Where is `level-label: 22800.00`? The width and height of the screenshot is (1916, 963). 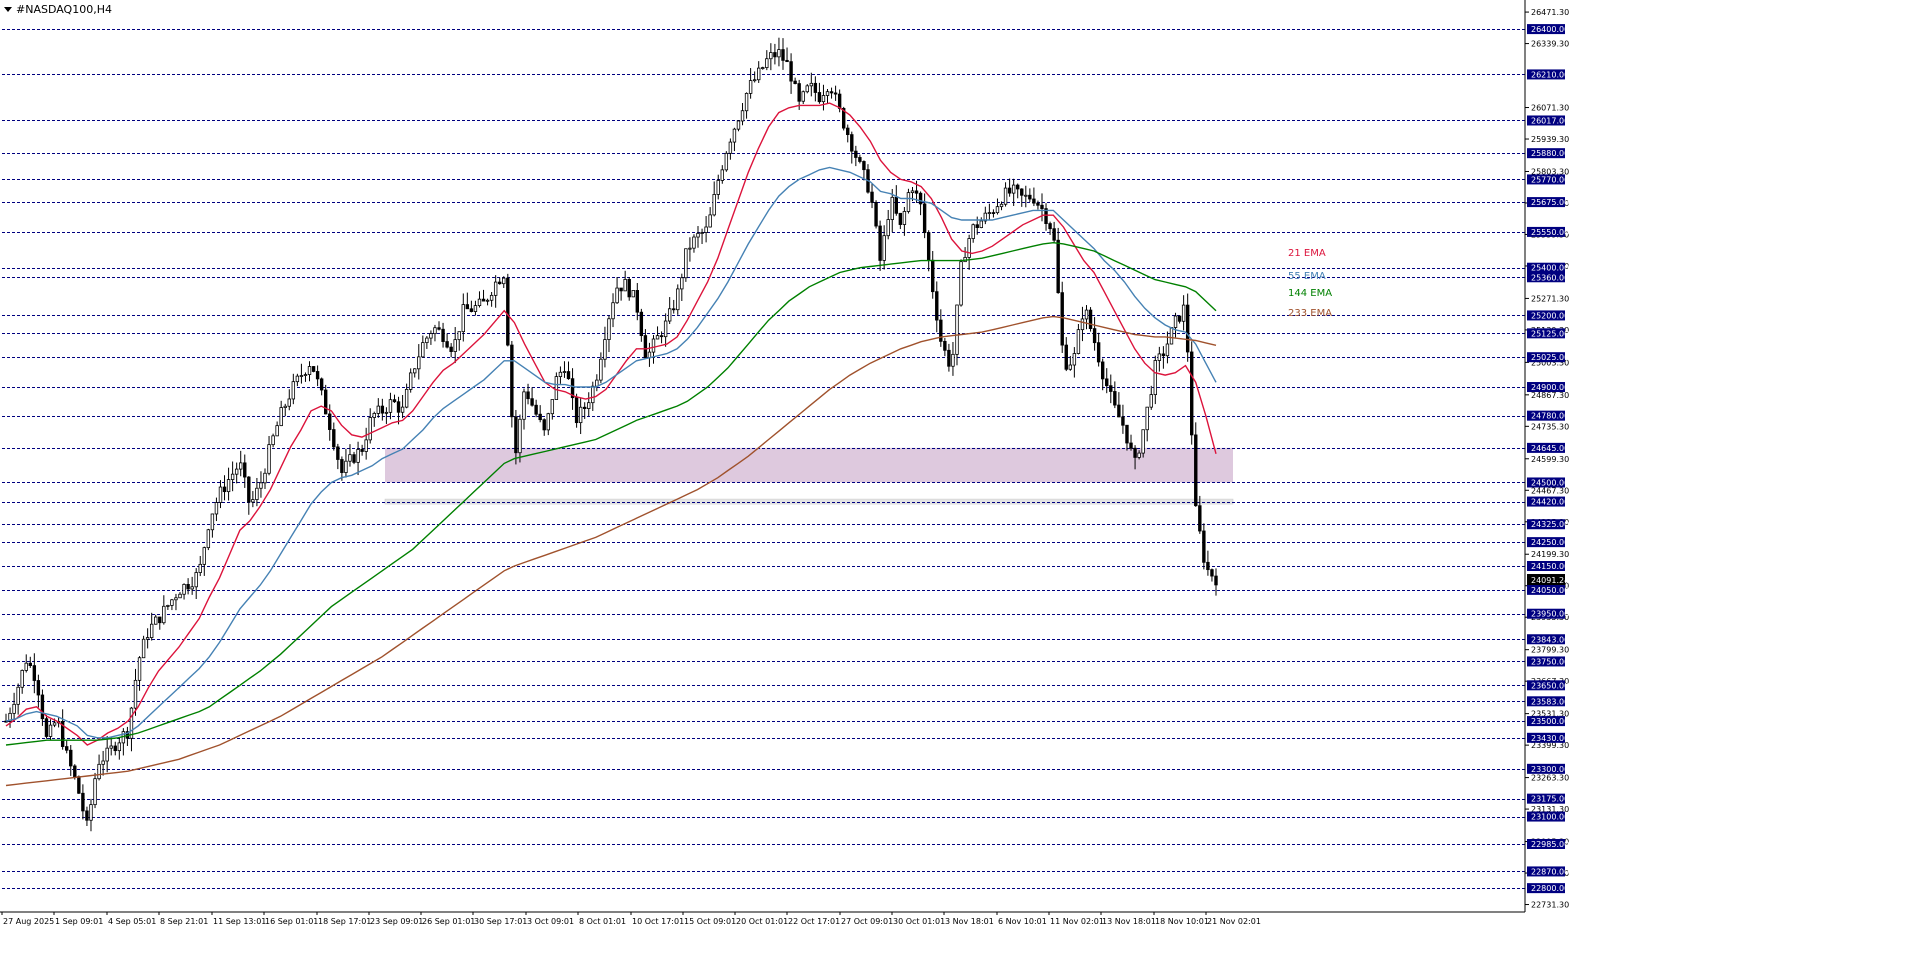
level-label: 22800.00 is located at coordinates (1550, 888).